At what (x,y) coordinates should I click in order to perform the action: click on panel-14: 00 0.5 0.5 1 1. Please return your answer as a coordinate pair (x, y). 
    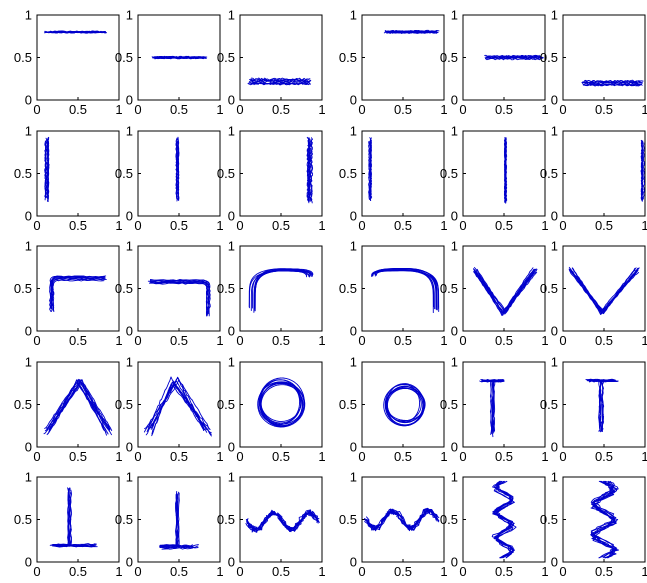
    Looking at the image, I should click on (169, 294).